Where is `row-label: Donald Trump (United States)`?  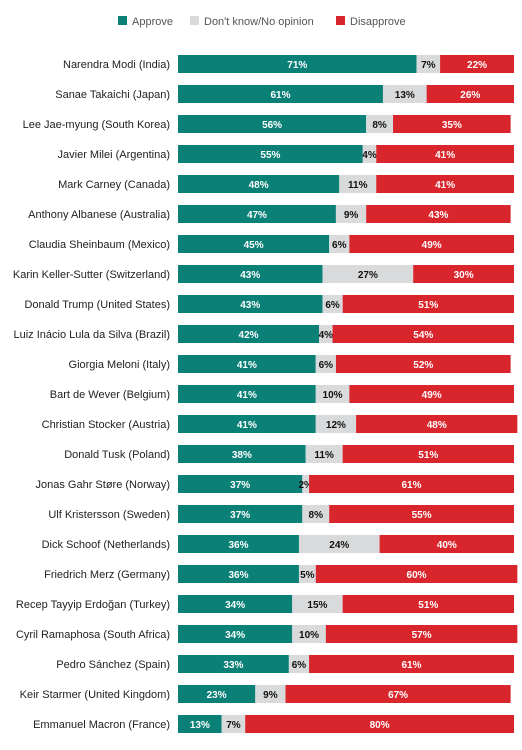 row-label: Donald Trump (United States) is located at coordinates (97, 305).